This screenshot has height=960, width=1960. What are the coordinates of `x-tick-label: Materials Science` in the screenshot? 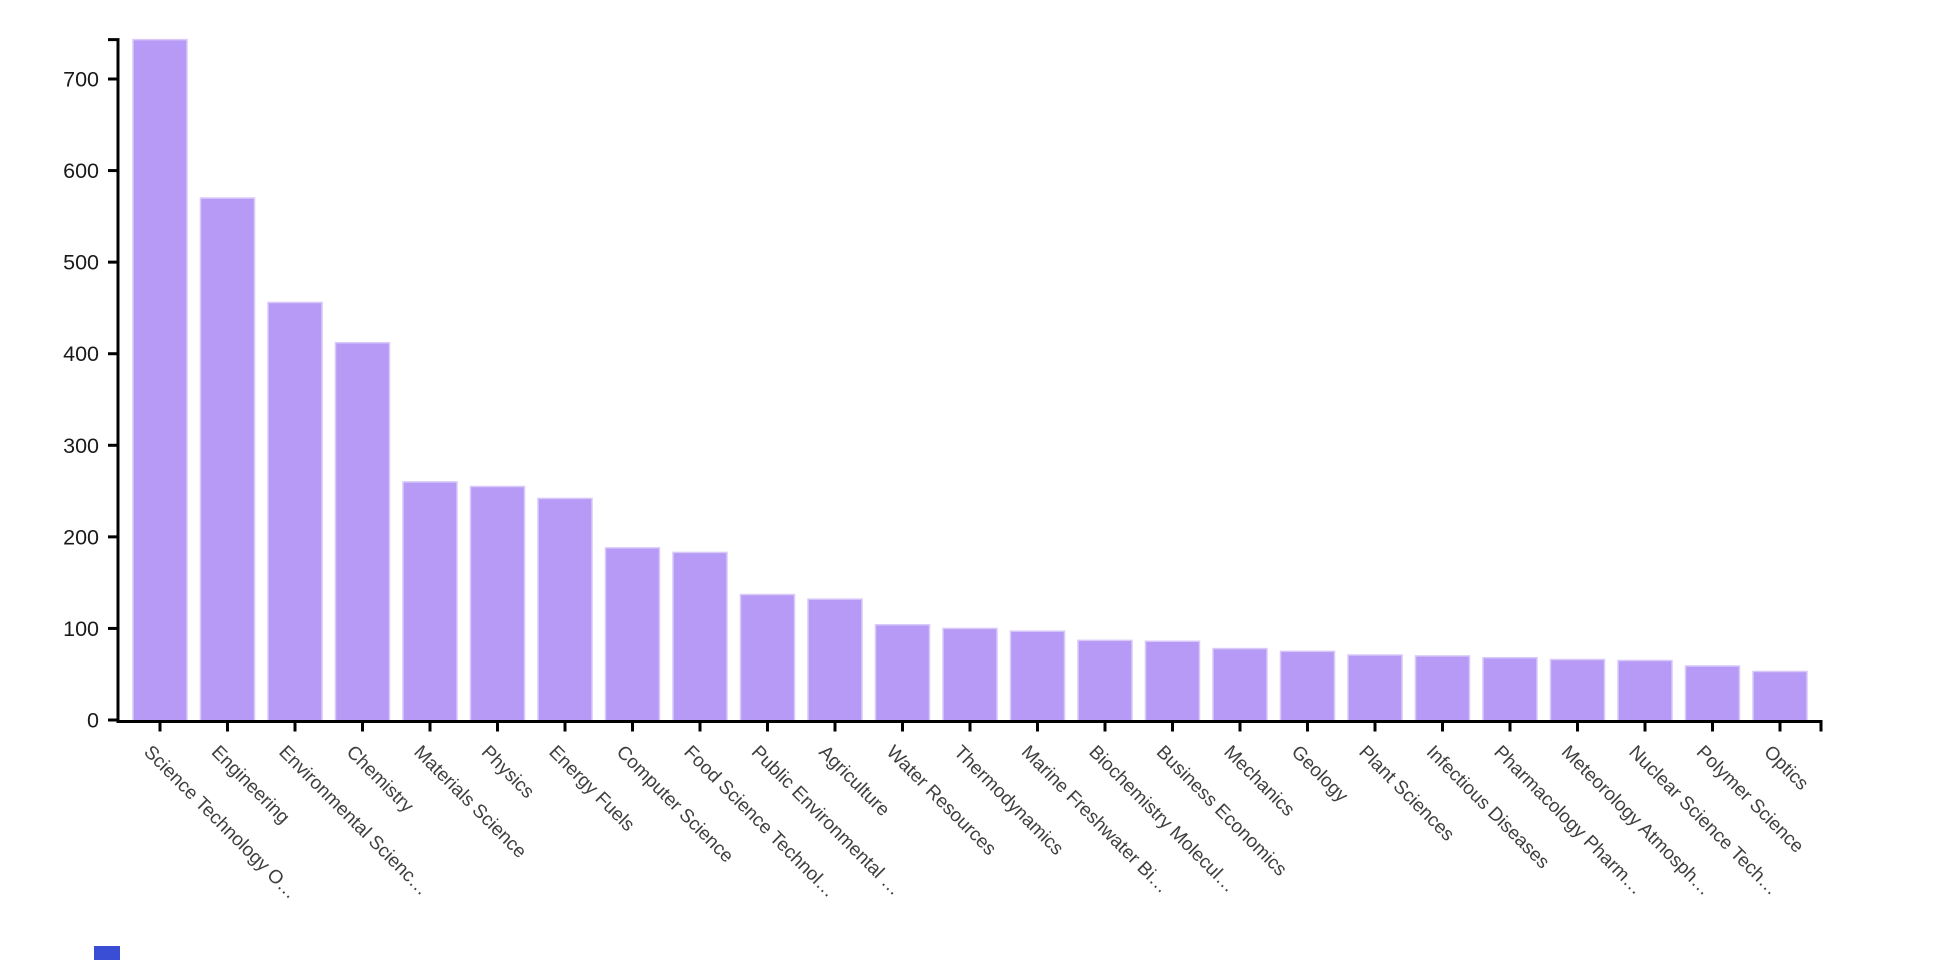 It's located at (469, 802).